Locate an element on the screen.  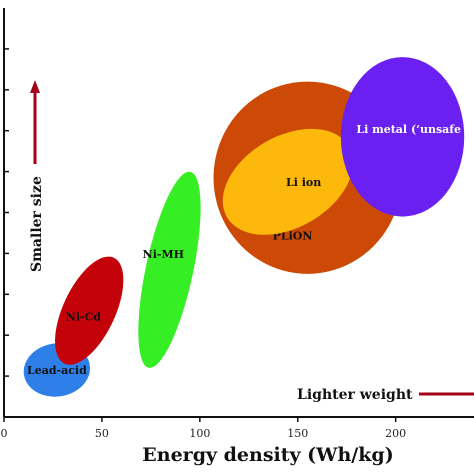
region-ni-cd-label: Ni-Cd is located at coordinates (84, 316).